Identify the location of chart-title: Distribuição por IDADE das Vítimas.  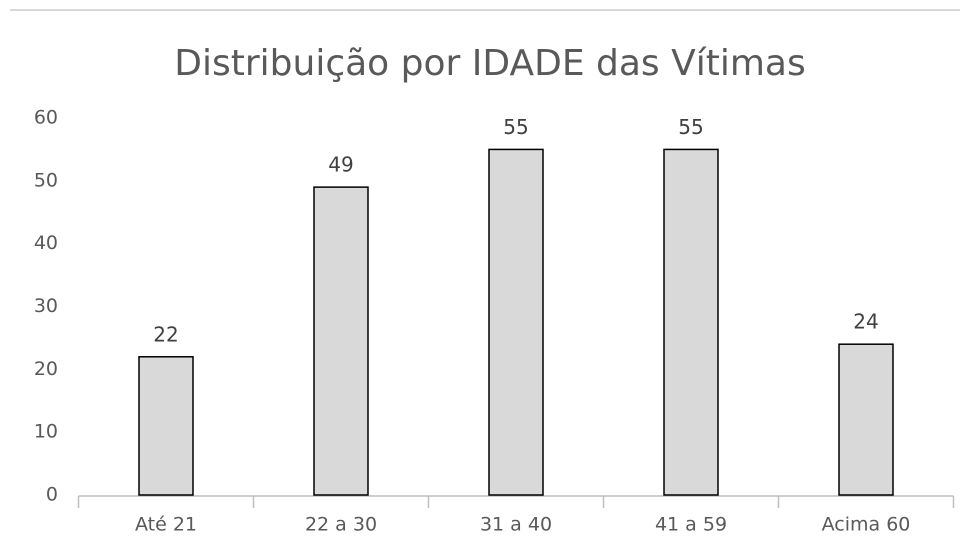
(490, 63).